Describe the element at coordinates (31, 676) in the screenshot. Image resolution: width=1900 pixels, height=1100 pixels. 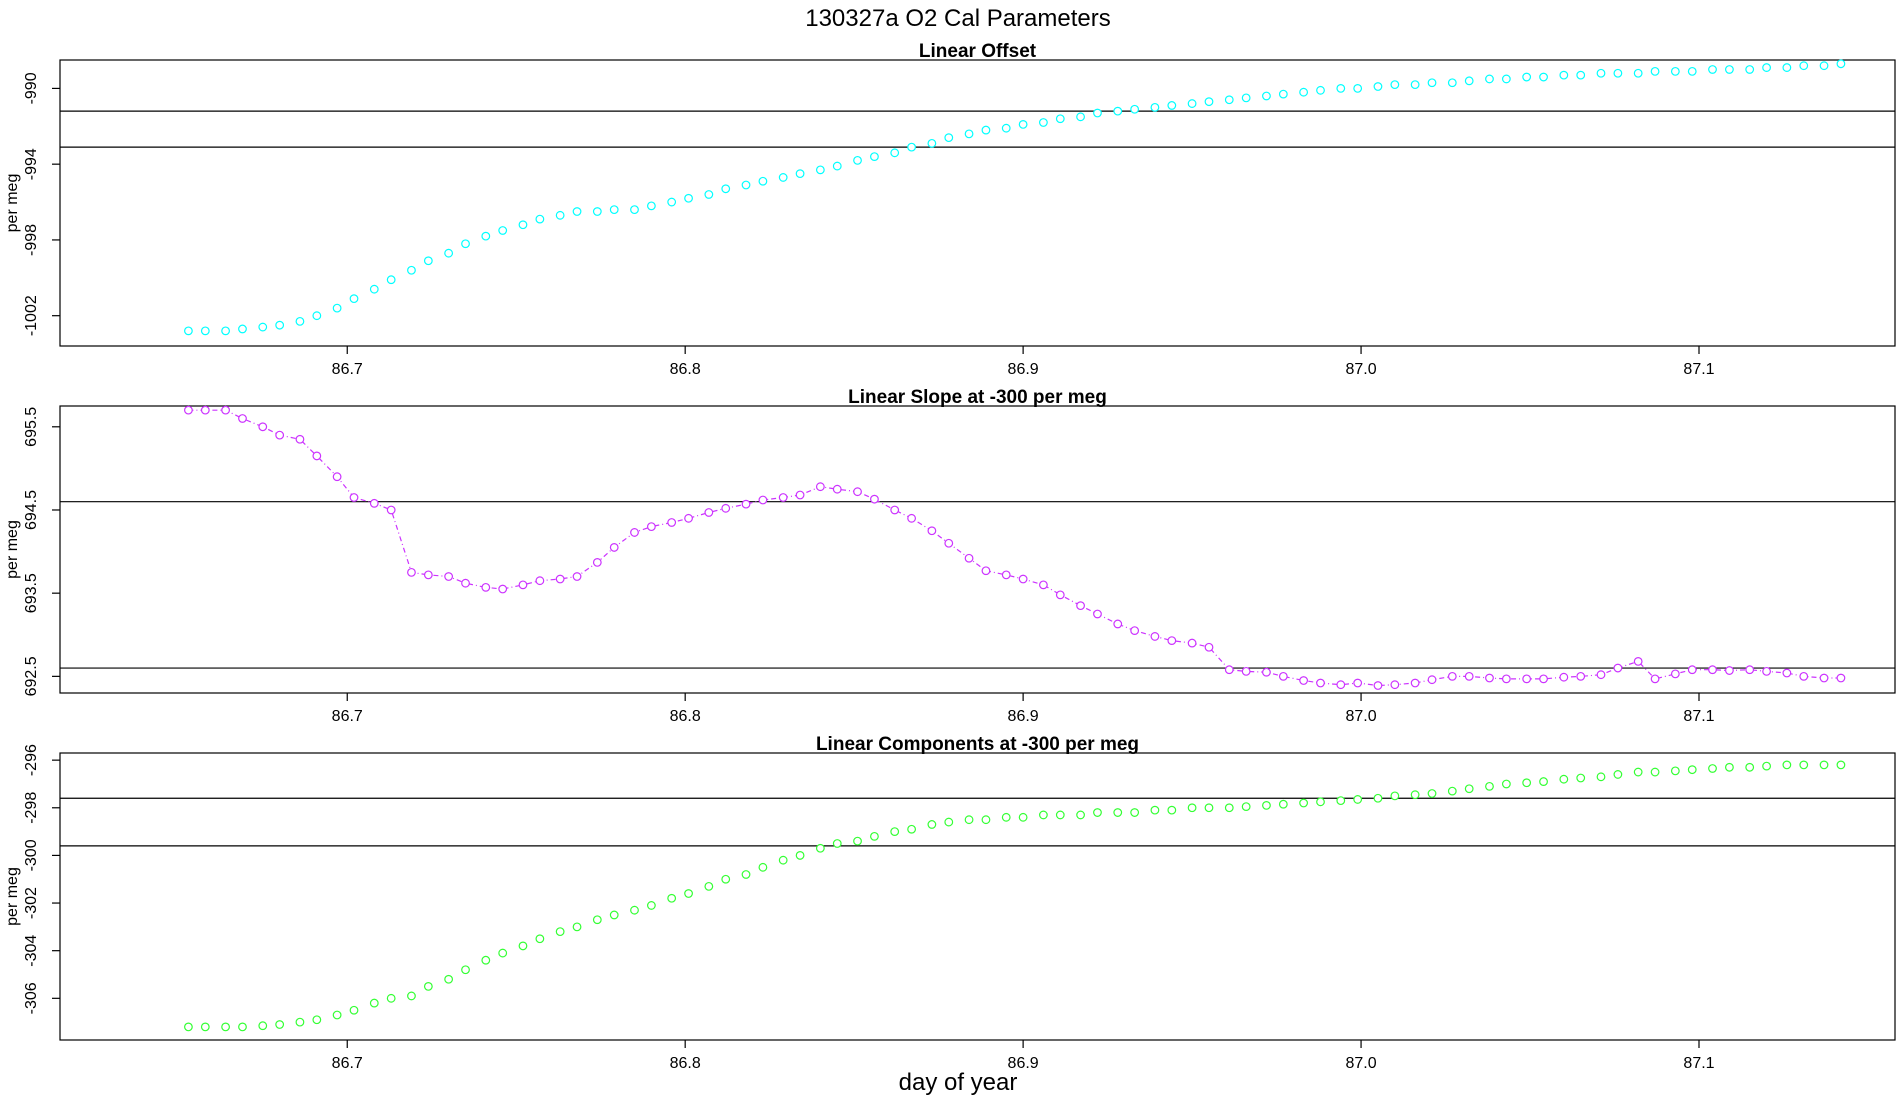
I see `y-tick-label: 692.5` at that location.